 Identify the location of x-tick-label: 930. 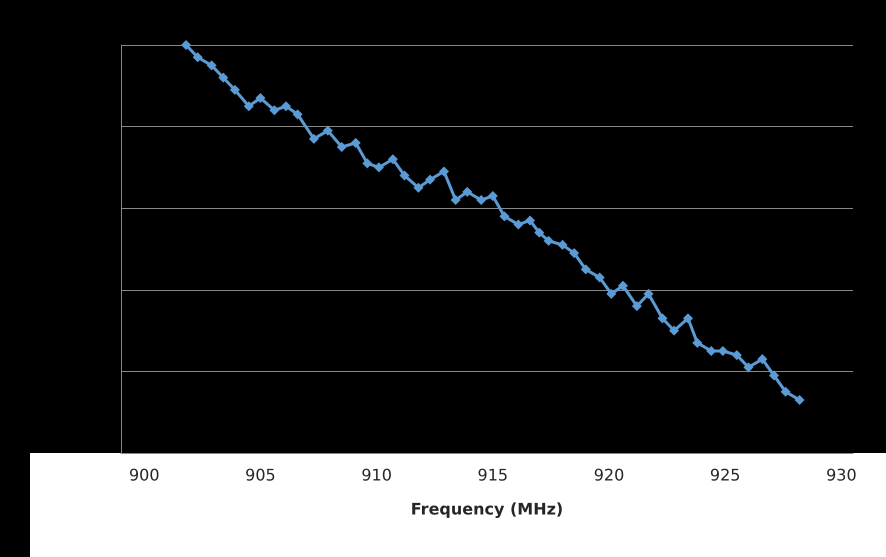
(841, 475).